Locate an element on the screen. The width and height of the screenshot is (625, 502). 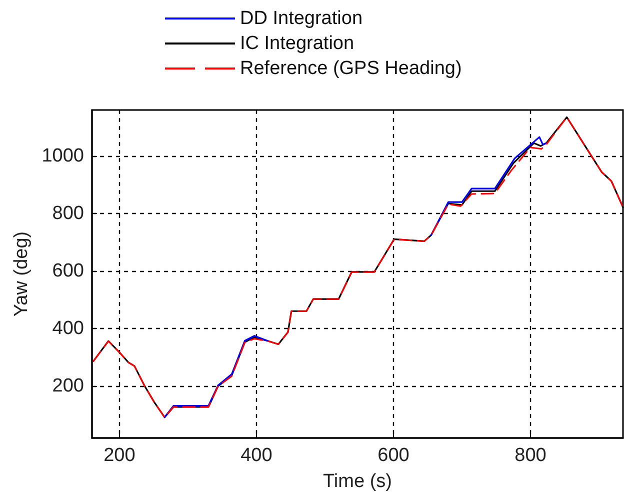
legend-label: IC Integration is located at coordinates (297, 43).